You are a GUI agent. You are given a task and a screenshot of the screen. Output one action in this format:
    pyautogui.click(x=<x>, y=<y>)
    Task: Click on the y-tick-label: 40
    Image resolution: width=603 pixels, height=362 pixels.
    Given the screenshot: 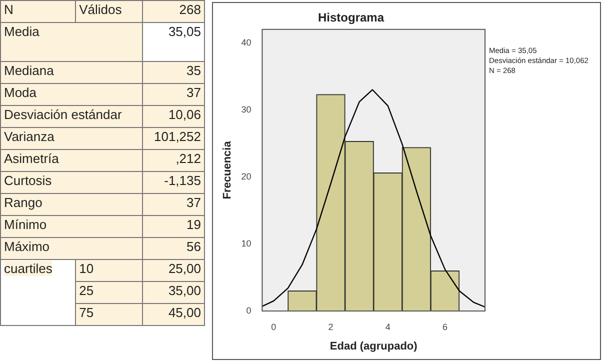 What is the action you would take?
    pyautogui.click(x=246, y=42)
    